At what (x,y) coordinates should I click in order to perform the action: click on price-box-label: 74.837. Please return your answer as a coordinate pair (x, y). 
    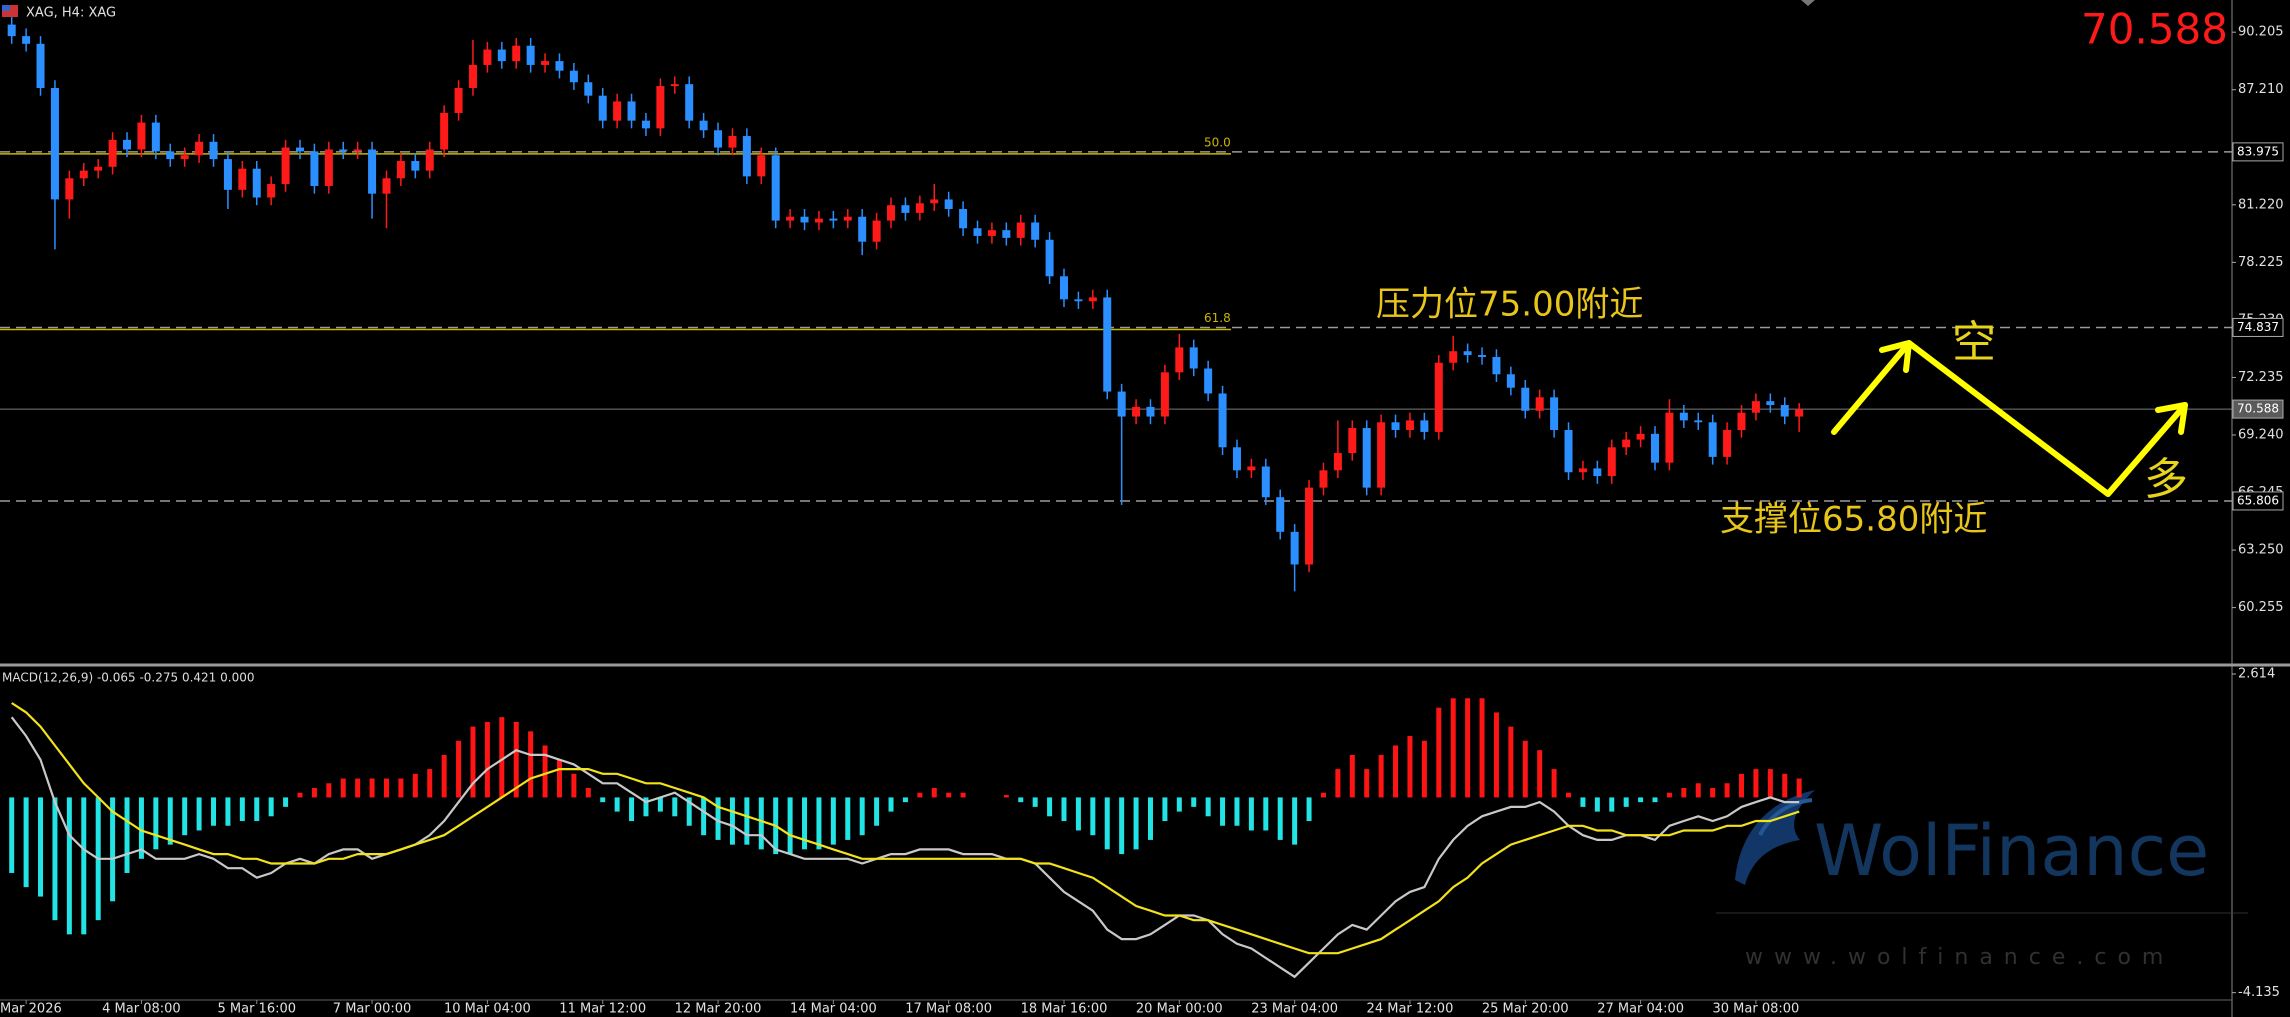
    Looking at the image, I should click on (2258, 327).